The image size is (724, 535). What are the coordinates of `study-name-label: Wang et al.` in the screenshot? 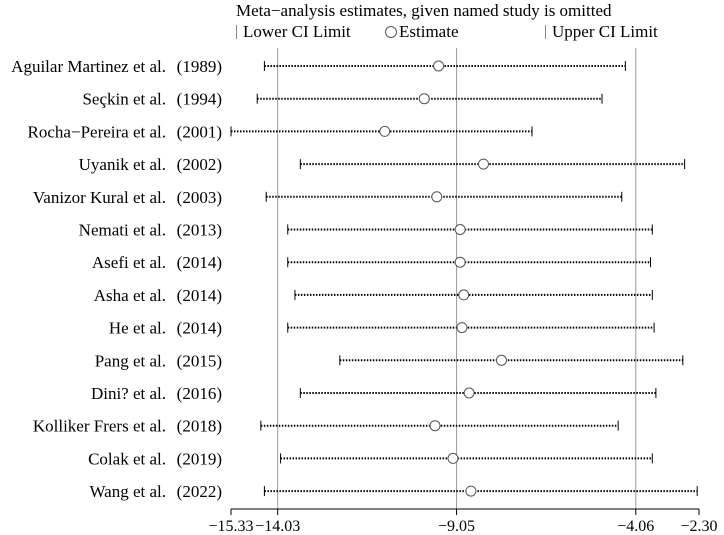 It's located at (127, 491).